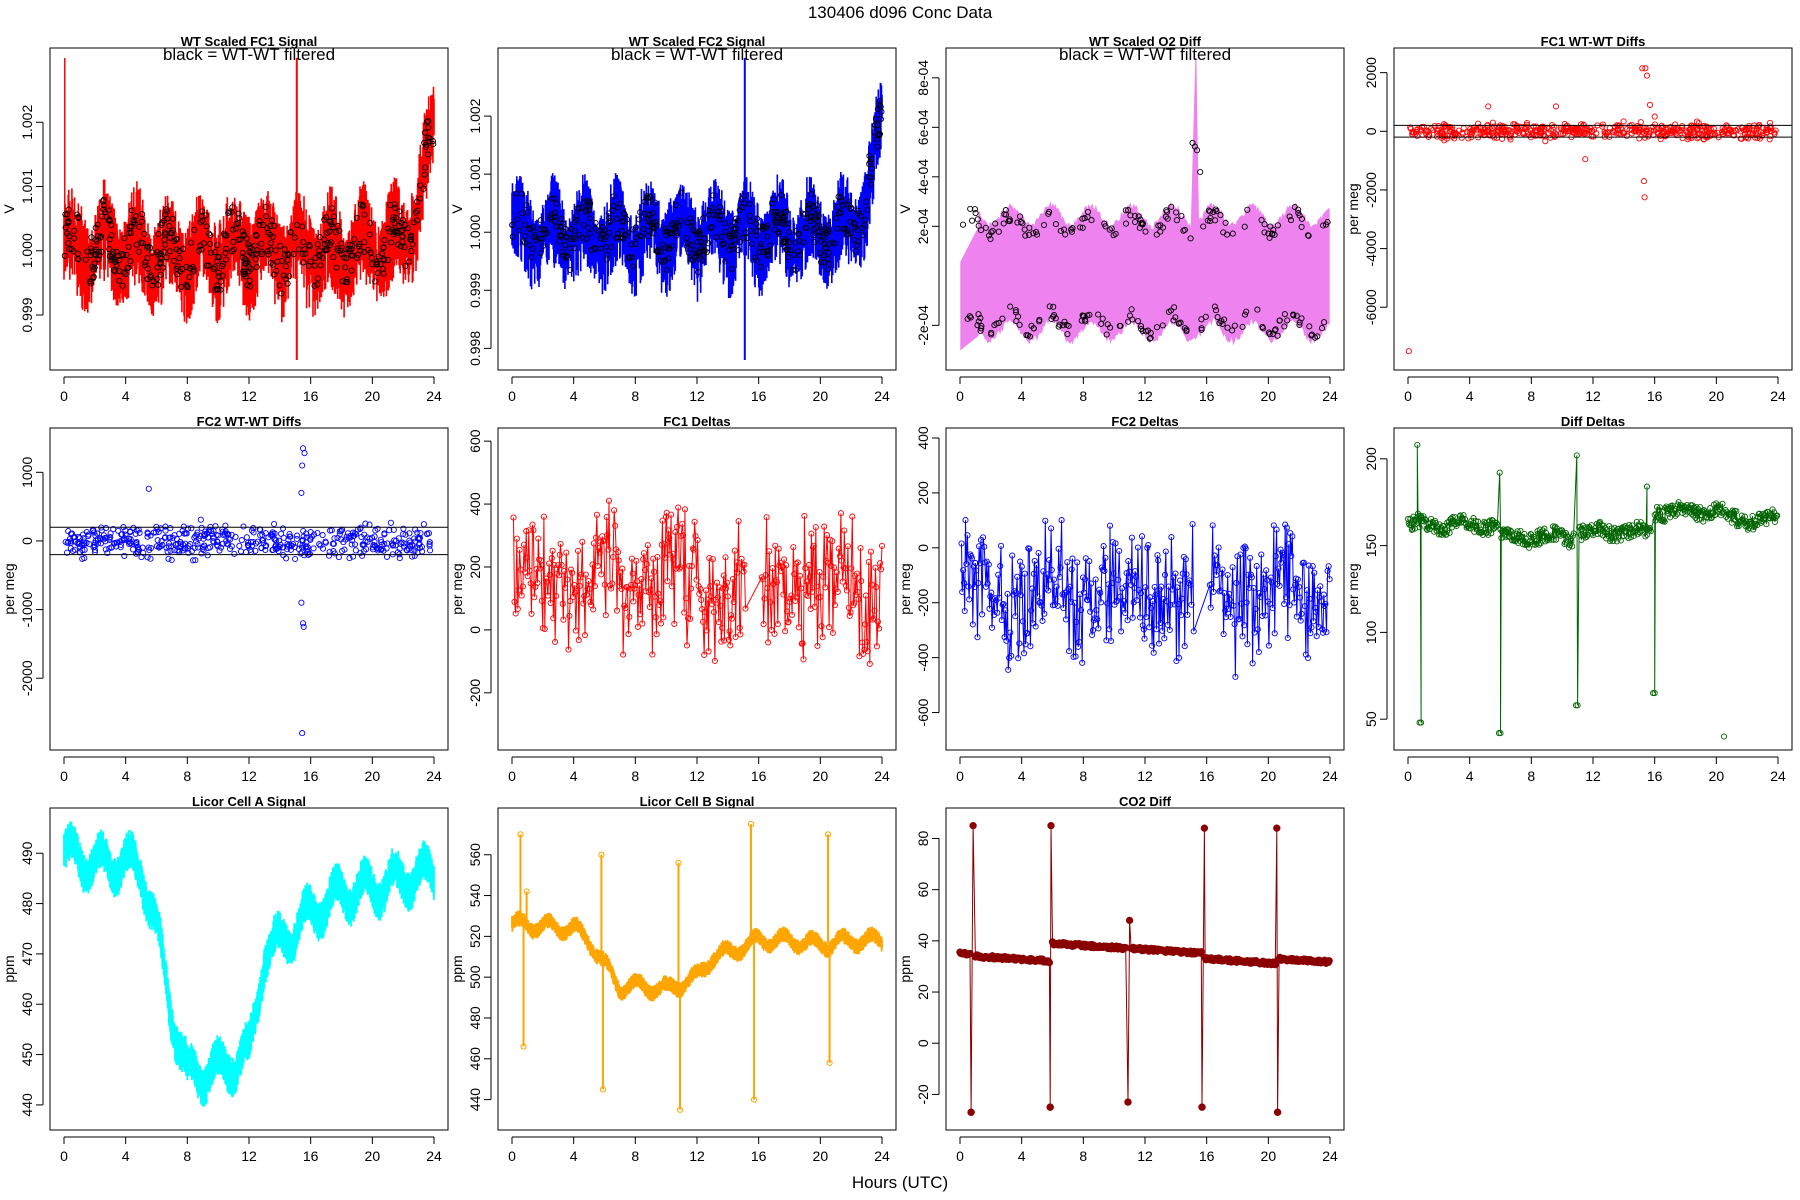 The width and height of the screenshot is (1800, 1200). What do you see at coordinates (754, 1099) in the screenshot?
I see `spike-point` at bounding box center [754, 1099].